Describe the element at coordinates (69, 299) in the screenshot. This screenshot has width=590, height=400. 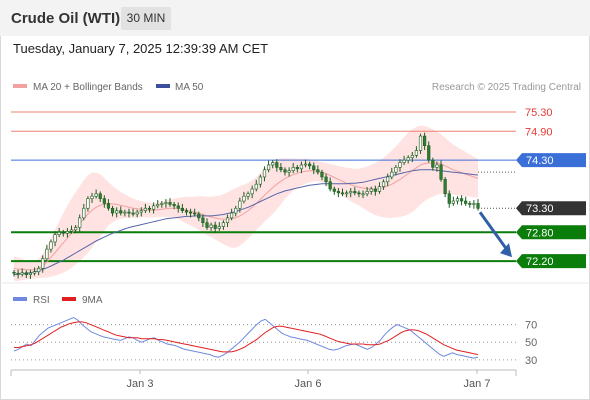
I see `rsi-ma-legend-swatch` at that location.